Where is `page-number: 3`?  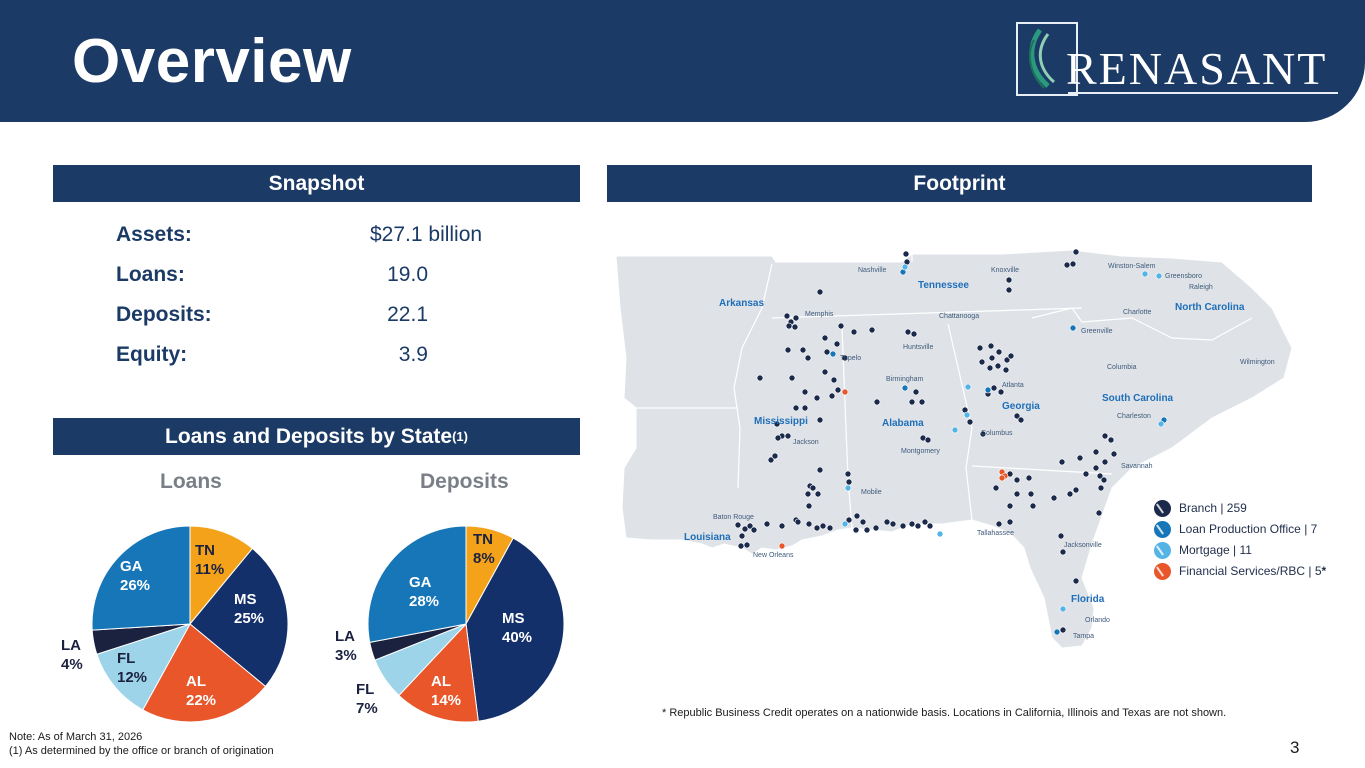 page-number: 3 is located at coordinates (1295, 747).